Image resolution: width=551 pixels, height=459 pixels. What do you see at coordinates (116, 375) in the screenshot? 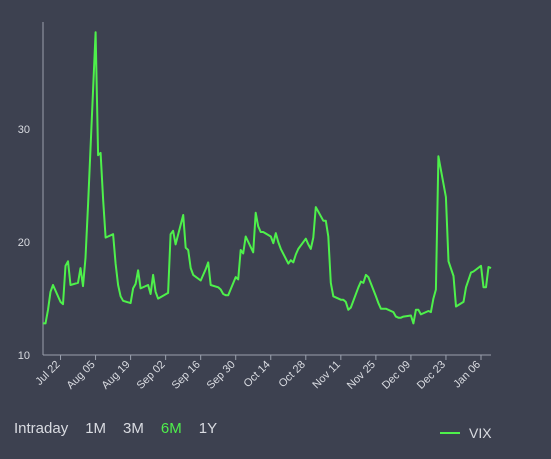
I see `x-tick-label: Aug 19` at bounding box center [116, 375].